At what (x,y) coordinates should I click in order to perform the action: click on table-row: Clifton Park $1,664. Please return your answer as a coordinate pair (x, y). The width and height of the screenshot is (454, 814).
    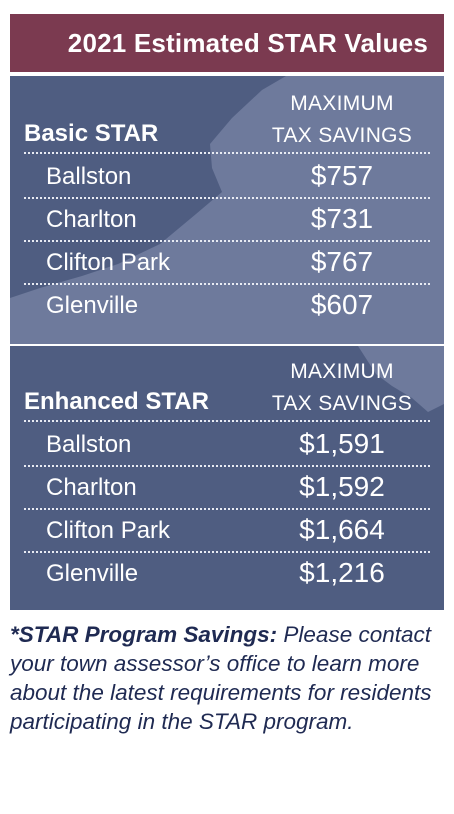
    Looking at the image, I should click on (227, 532).